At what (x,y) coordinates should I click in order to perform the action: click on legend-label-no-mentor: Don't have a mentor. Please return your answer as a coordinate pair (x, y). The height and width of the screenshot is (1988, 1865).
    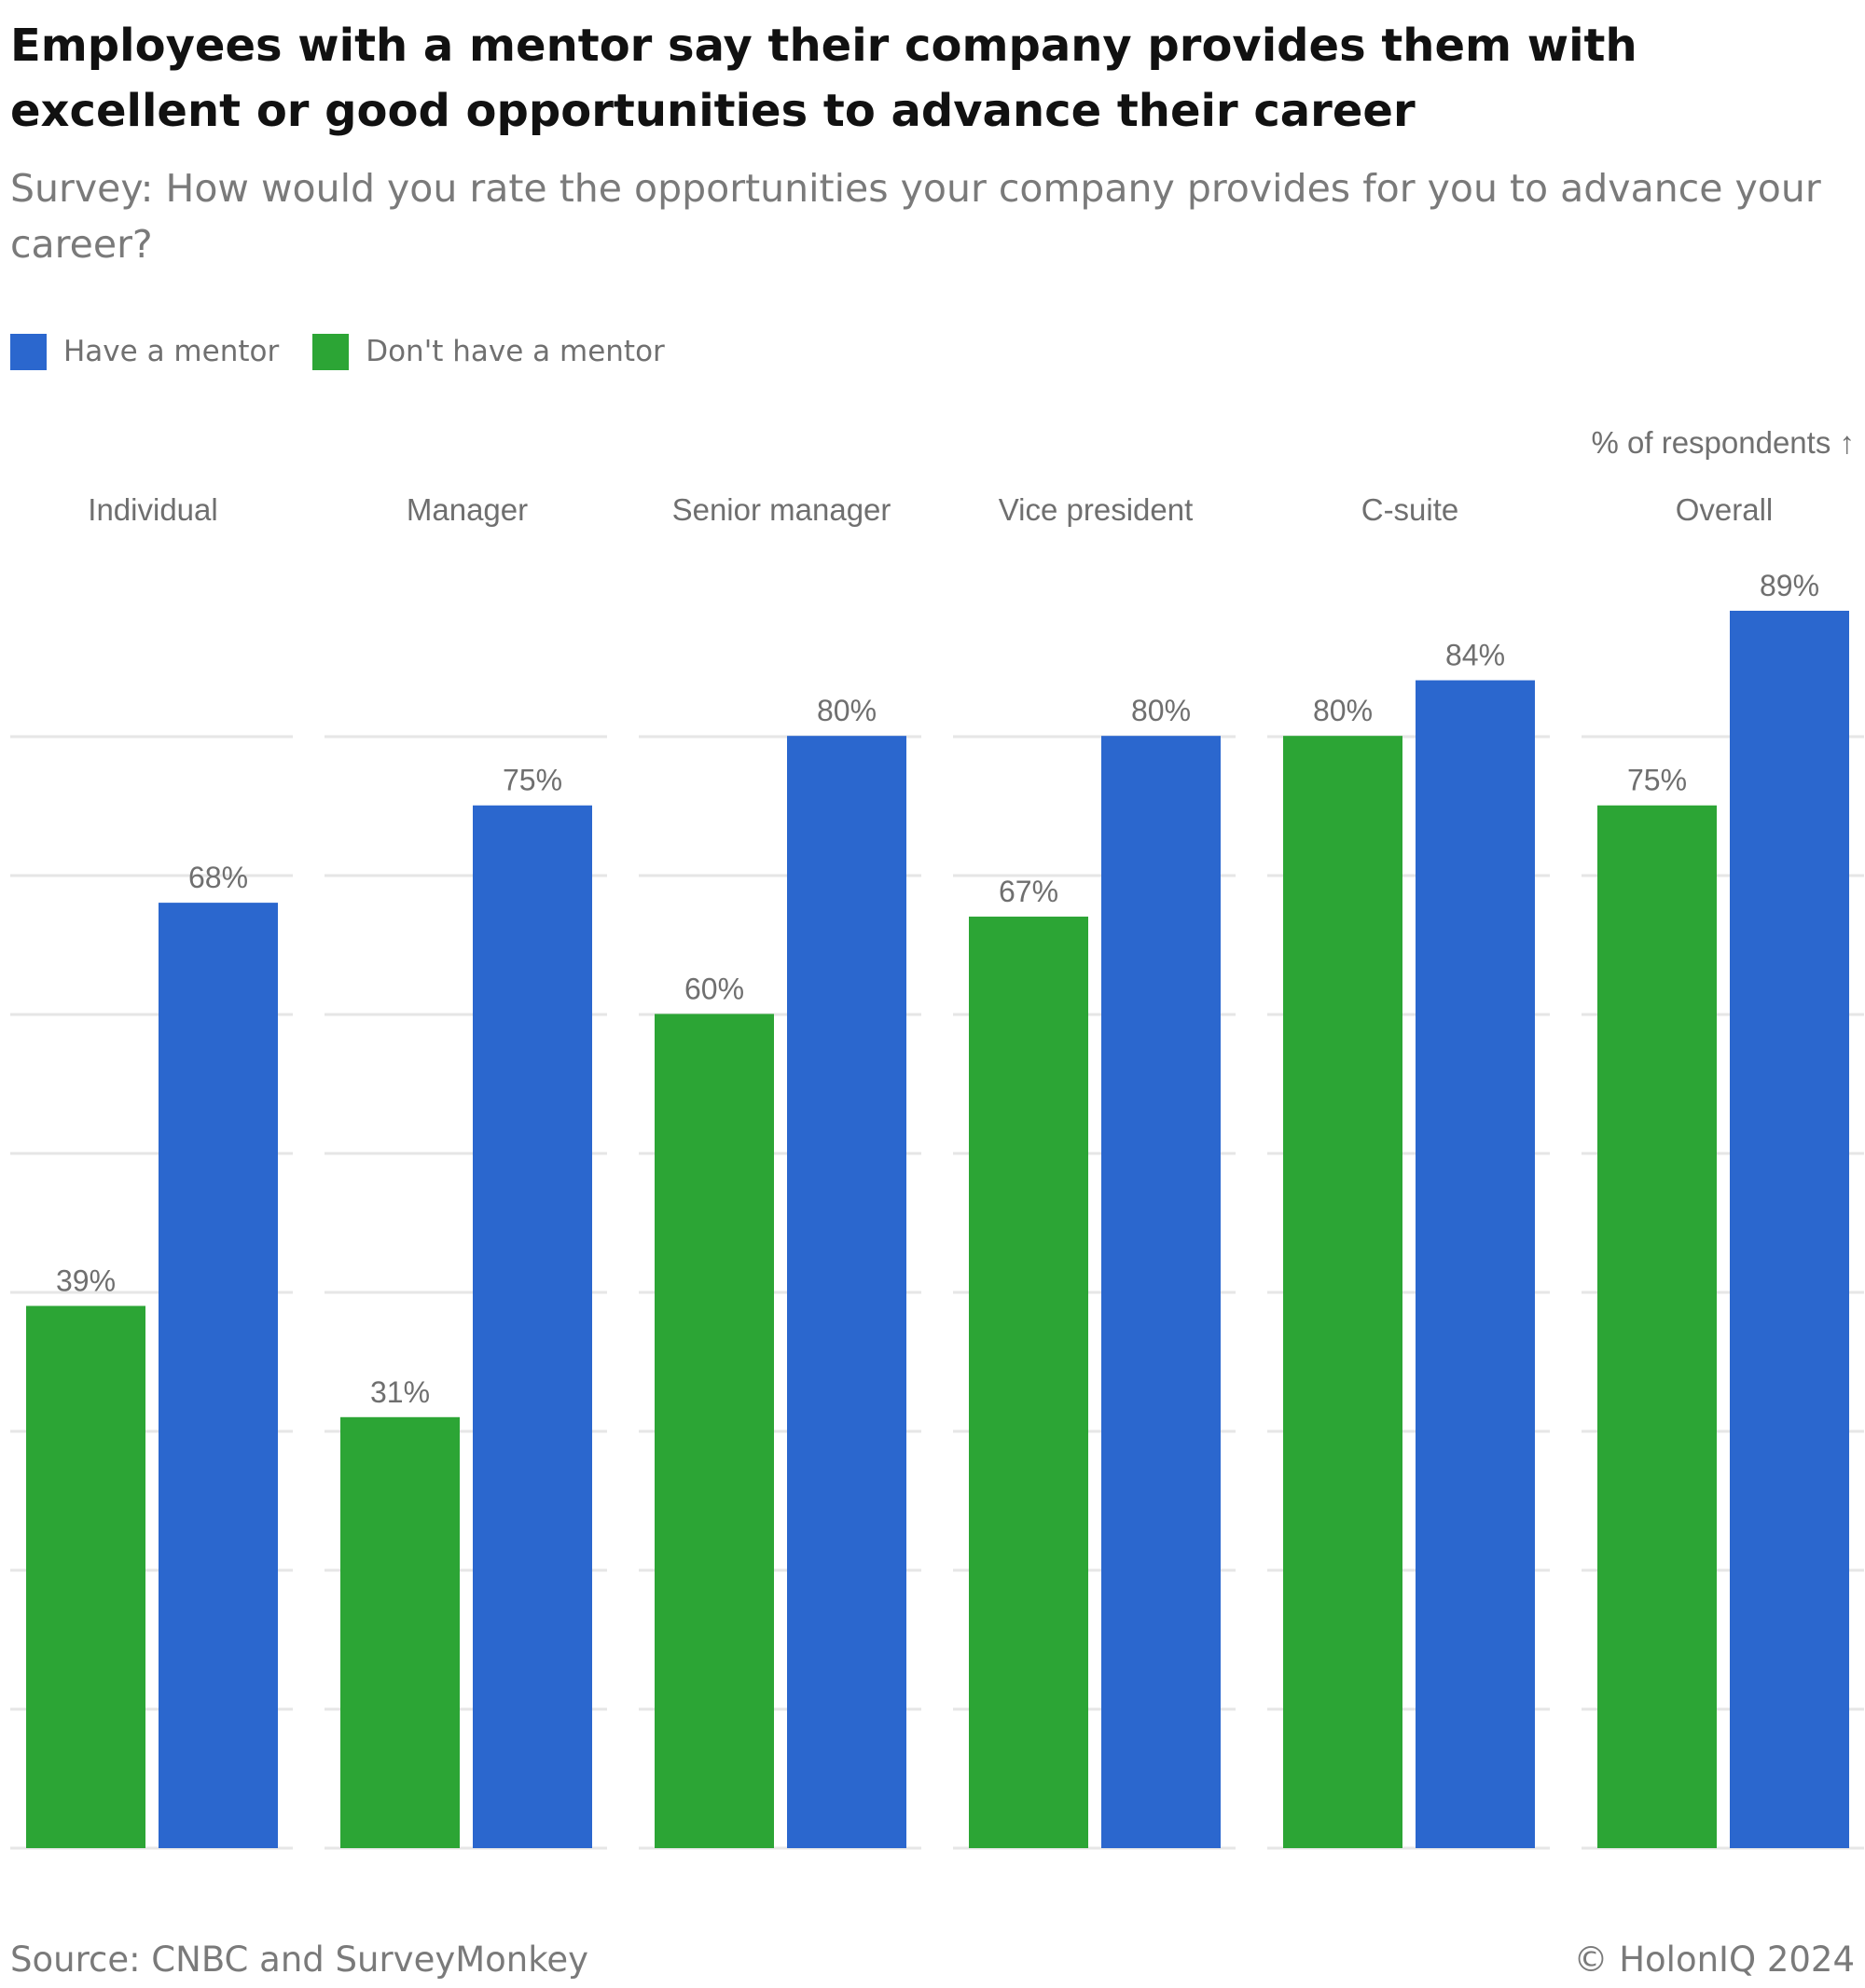
    Looking at the image, I should click on (515, 351).